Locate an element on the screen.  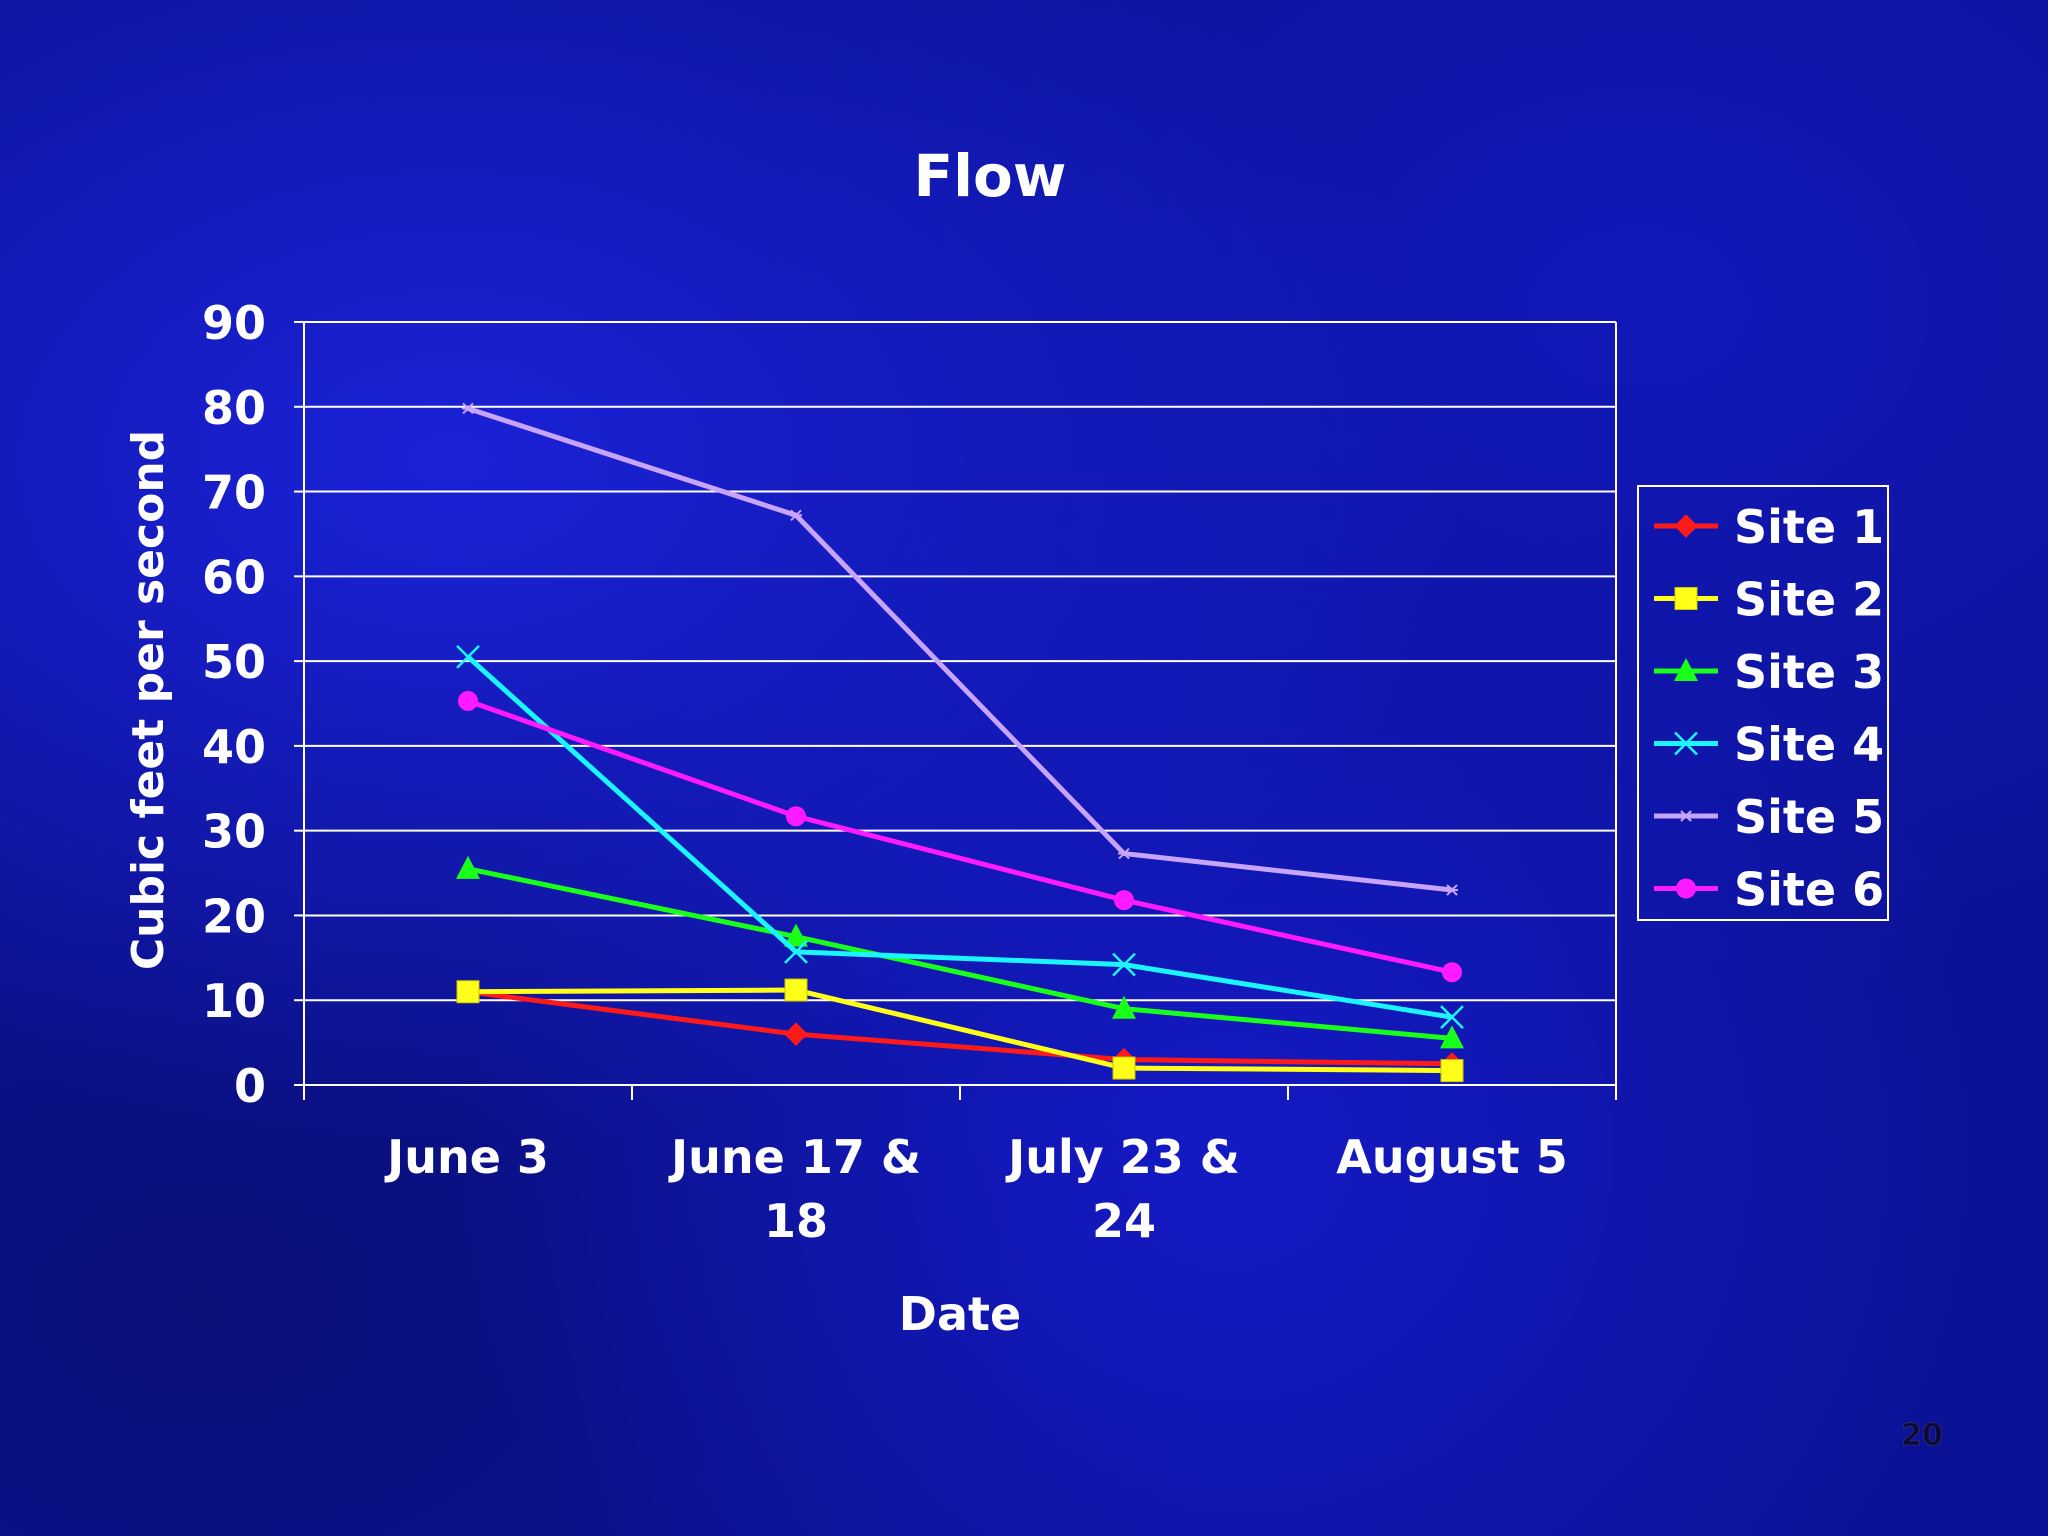
y-tick-label: 0 is located at coordinates (250, 1086).